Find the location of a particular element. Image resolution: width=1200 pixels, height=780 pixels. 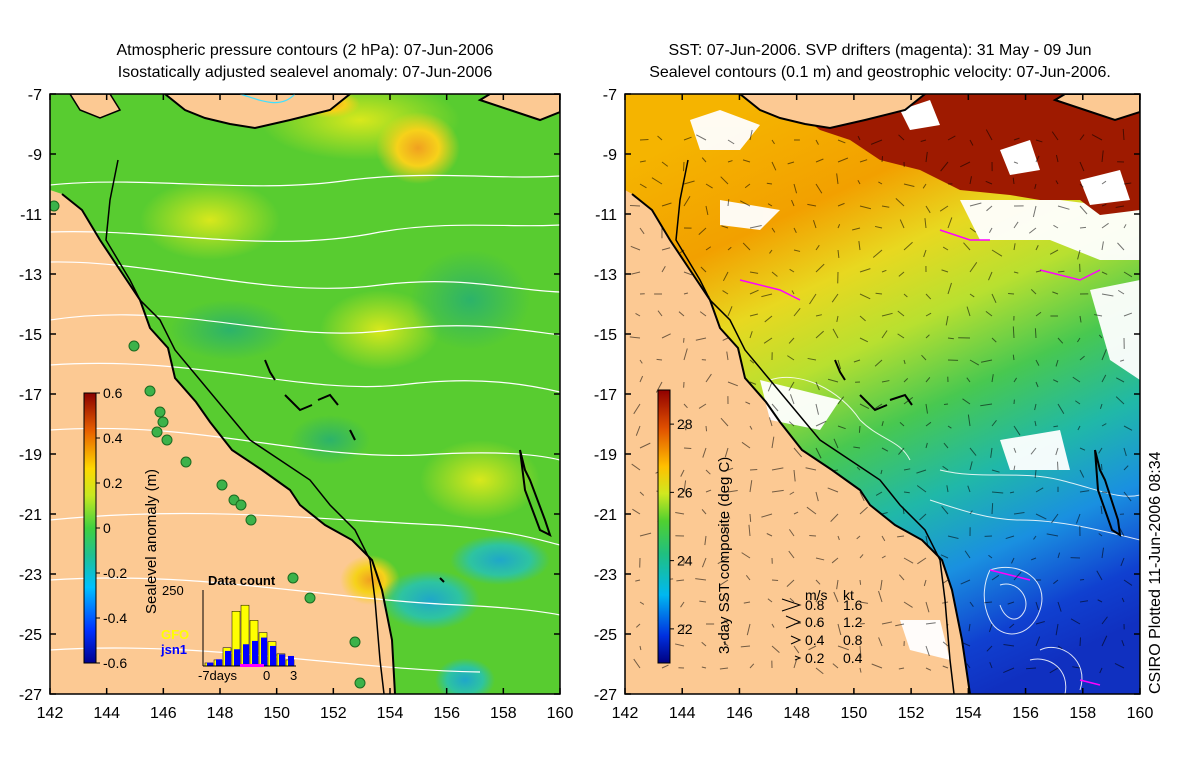

y-tick-label: -7 is located at coordinates (35, 95).